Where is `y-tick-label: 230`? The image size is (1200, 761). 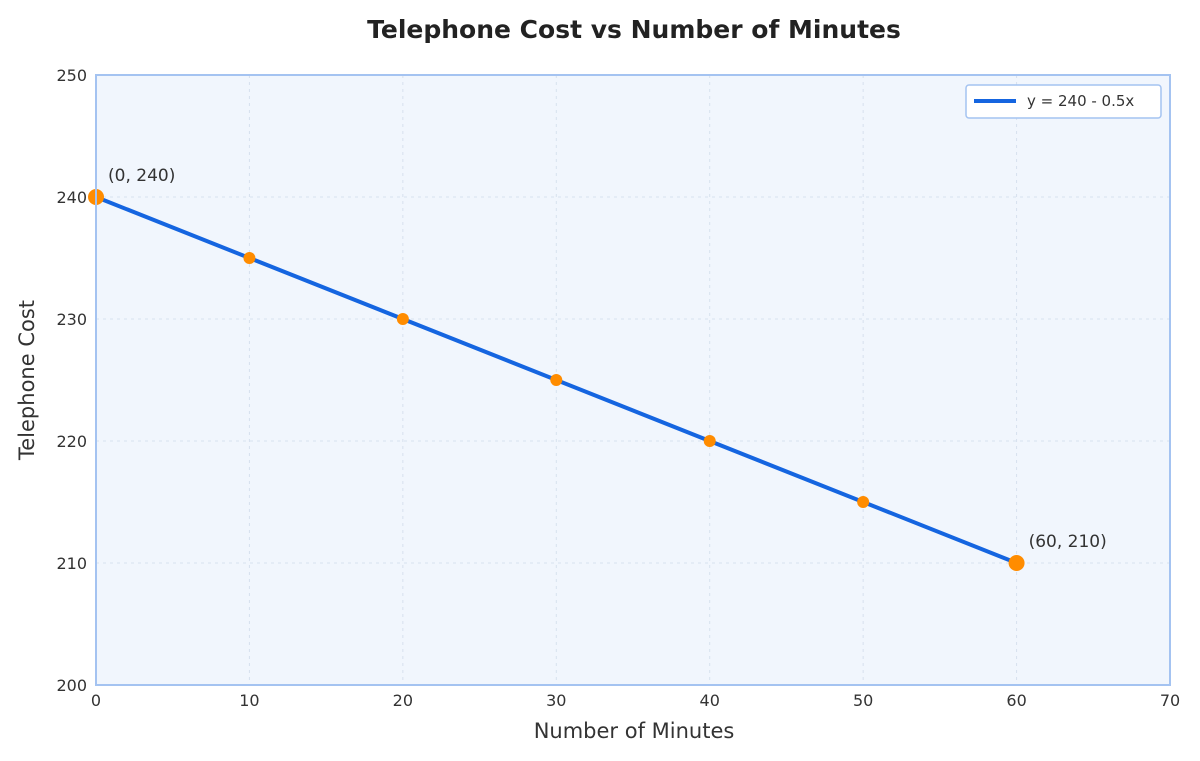
y-tick-label: 230 is located at coordinates (71, 319).